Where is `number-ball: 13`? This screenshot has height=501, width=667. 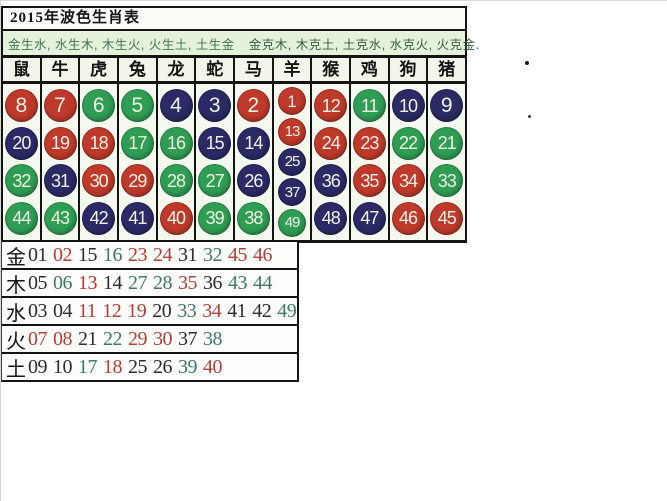 number-ball: 13 is located at coordinates (292, 131).